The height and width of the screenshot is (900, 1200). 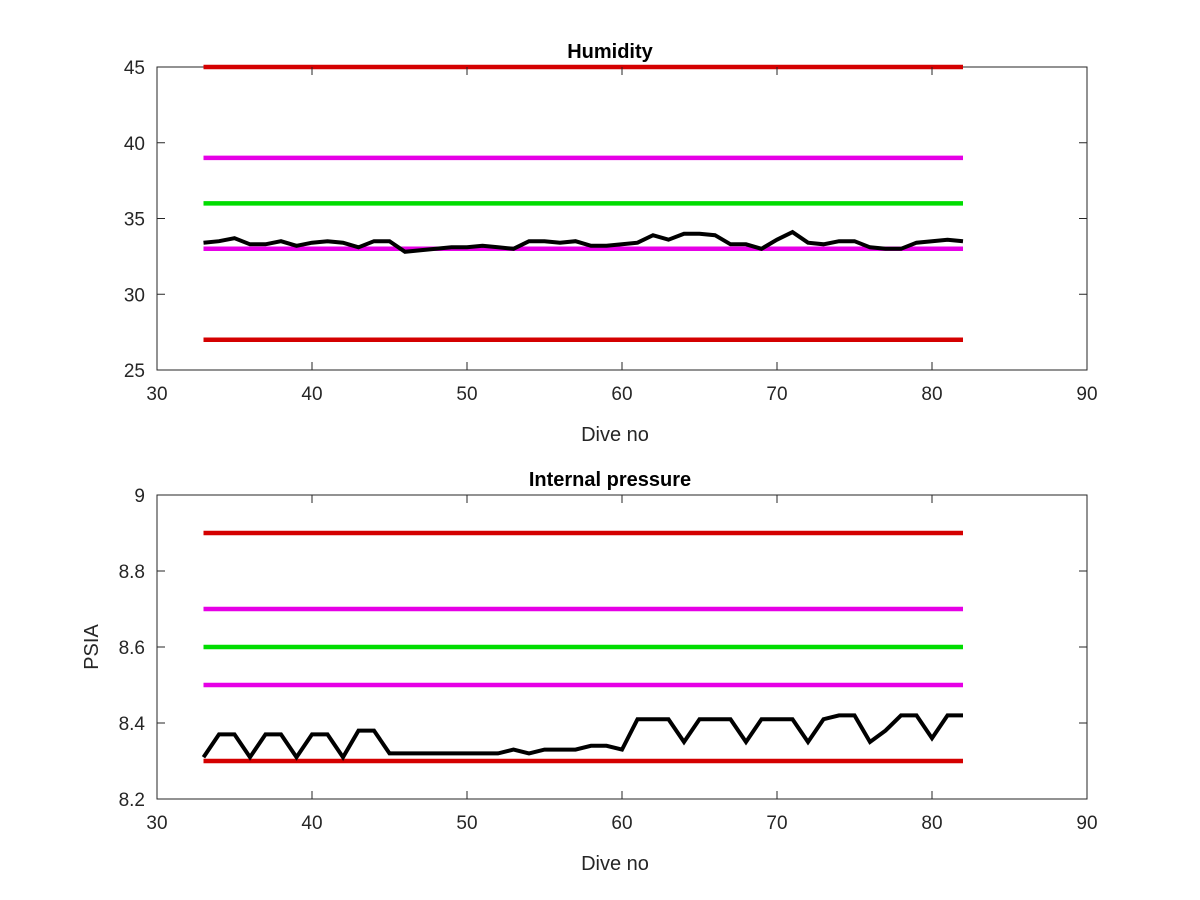 What do you see at coordinates (615, 864) in the screenshot?
I see `x-axis-label-1: Dive no` at bounding box center [615, 864].